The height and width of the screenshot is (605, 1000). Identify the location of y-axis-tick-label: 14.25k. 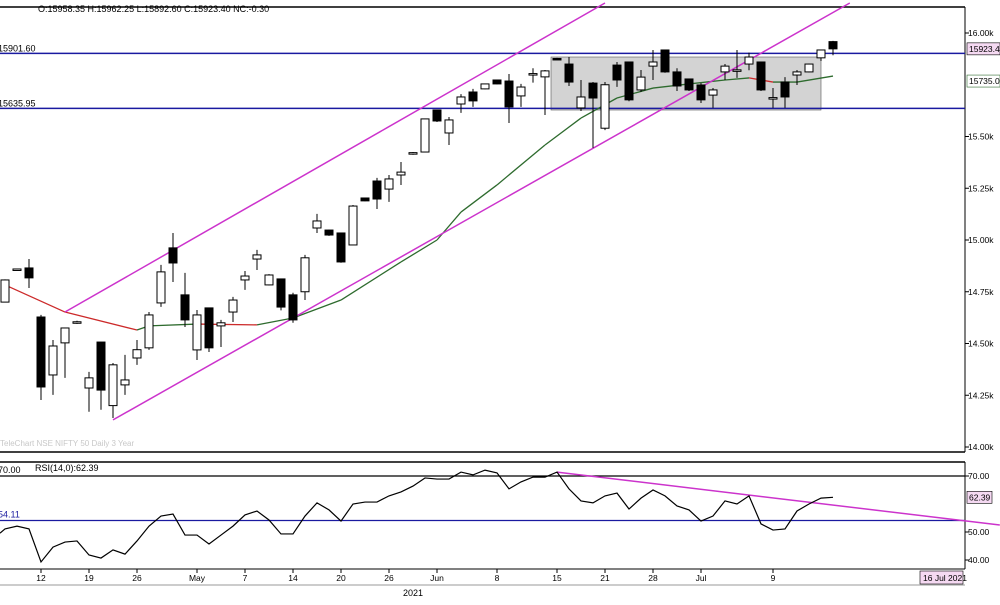
(981, 395).